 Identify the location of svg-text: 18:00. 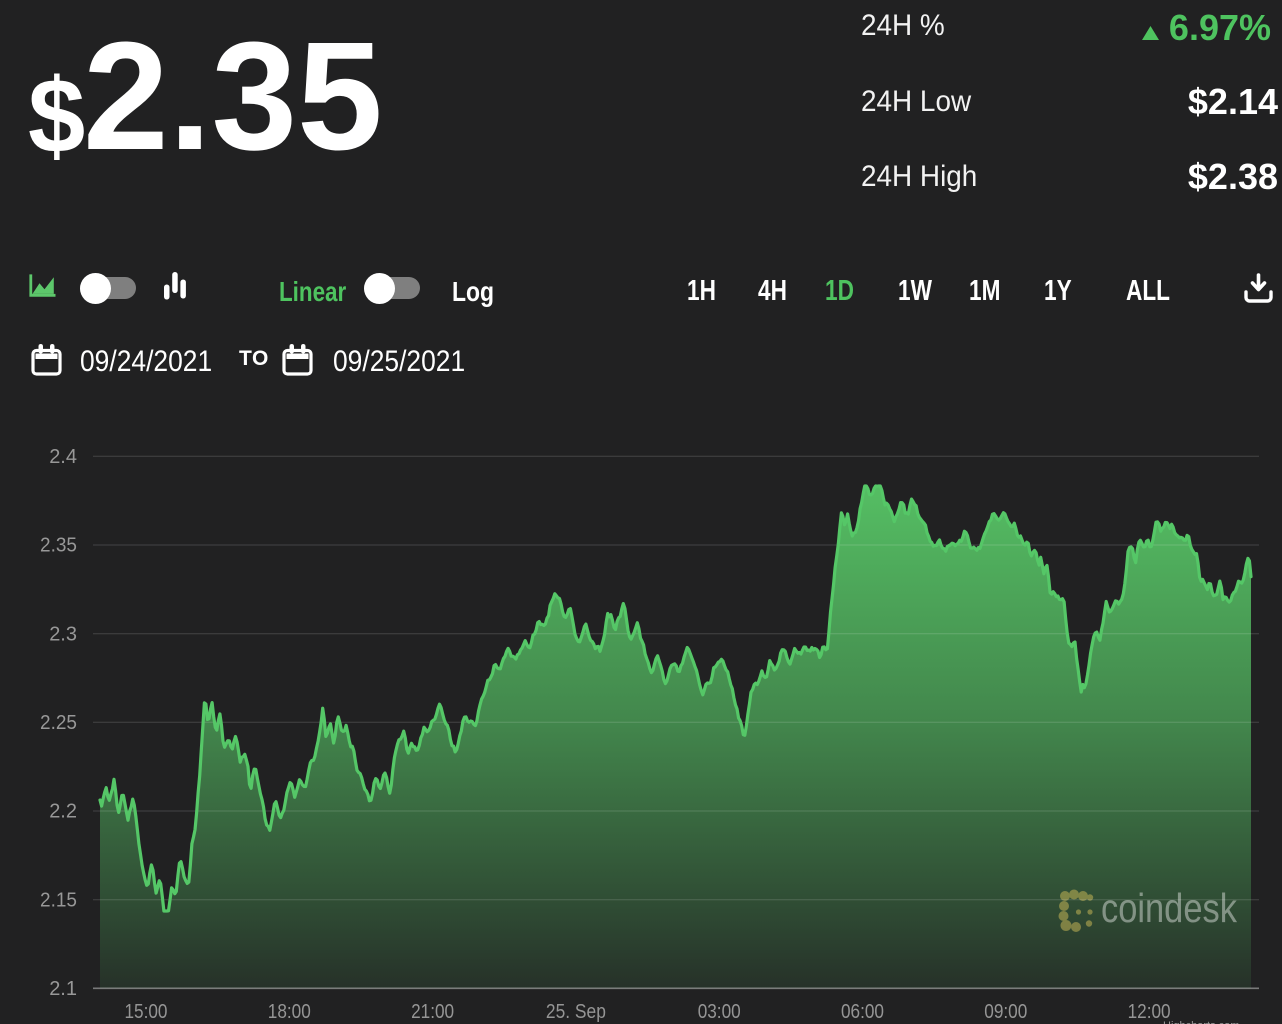
(289, 1012).